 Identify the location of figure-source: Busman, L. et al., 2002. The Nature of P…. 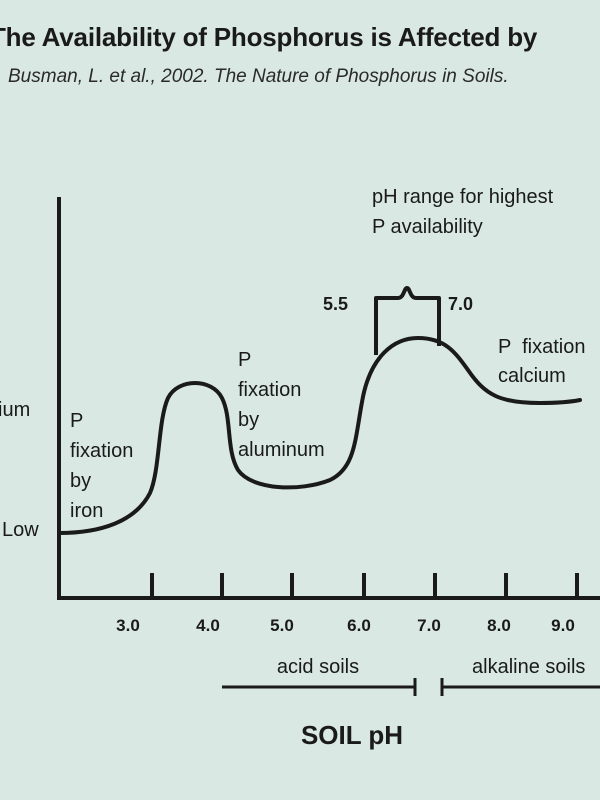
(258, 76).